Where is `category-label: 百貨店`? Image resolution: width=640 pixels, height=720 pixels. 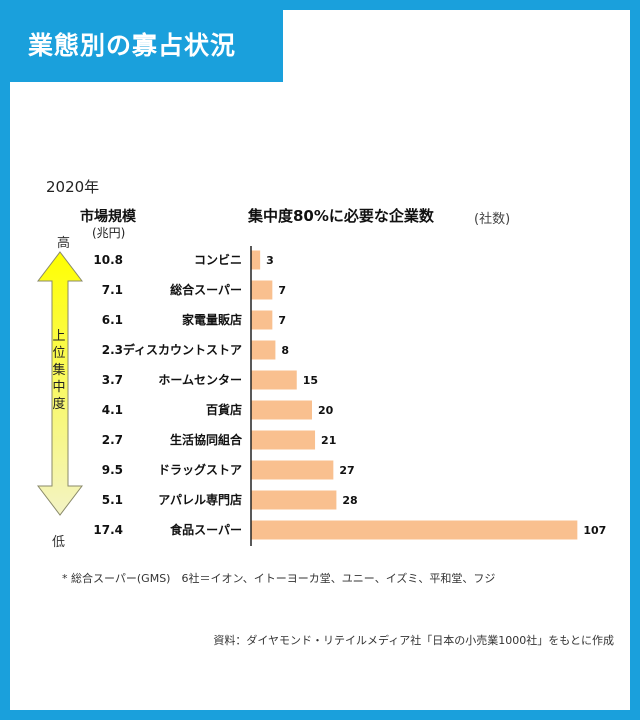
category-label: 百貨店 is located at coordinates (224, 409).